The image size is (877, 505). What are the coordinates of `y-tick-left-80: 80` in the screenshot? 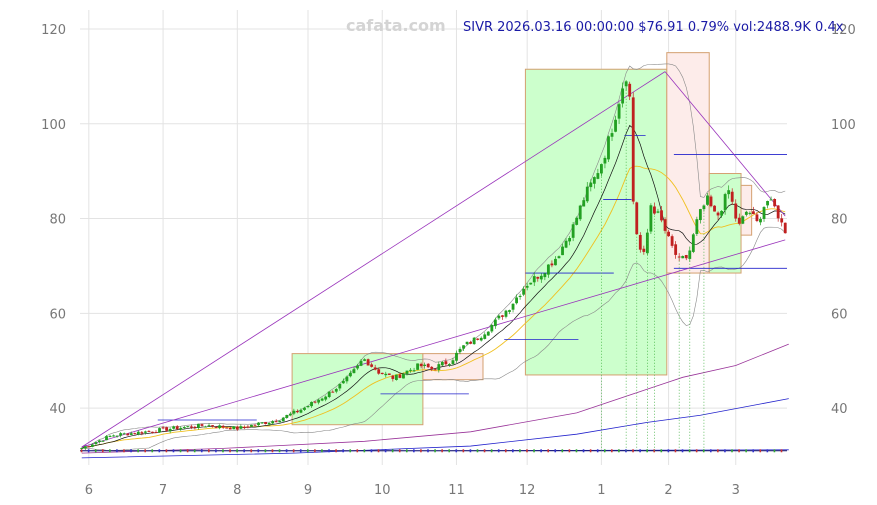 It's located at (57, 220).